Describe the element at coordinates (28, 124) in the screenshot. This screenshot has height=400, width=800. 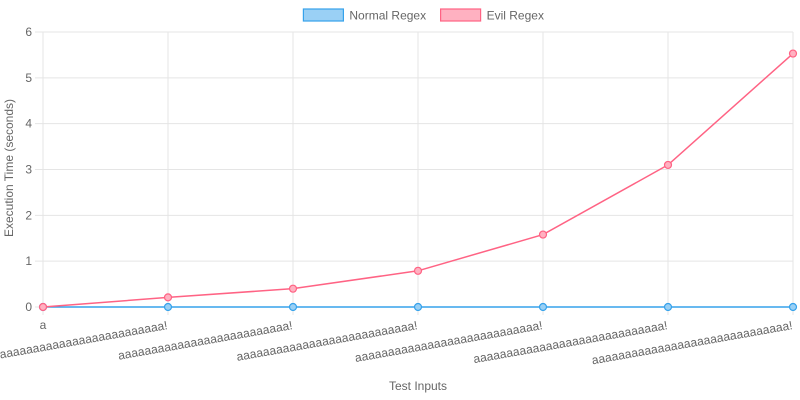
I see `y-tick-label: 4` at that location.